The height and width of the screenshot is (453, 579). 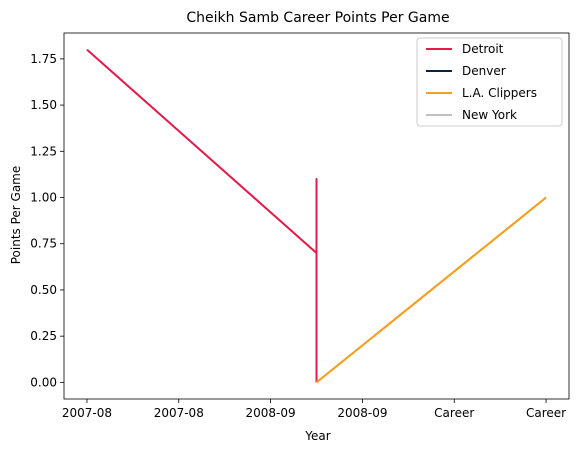 I want to click on legend-label-detroit: Detroit, so click(x=483, y=49).